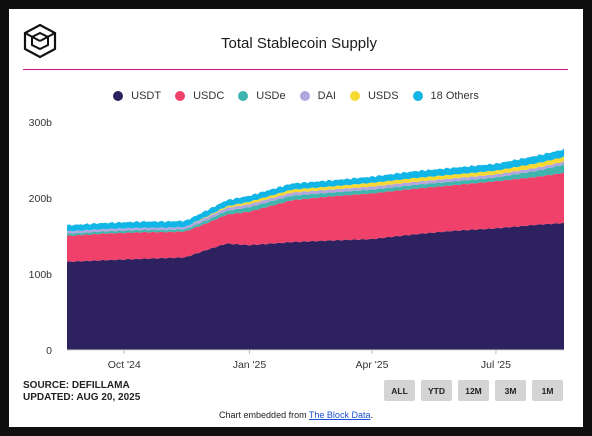 This screenshot has height=436, width=592. I want to click on range-button-all: ALL, so click(399, 390).